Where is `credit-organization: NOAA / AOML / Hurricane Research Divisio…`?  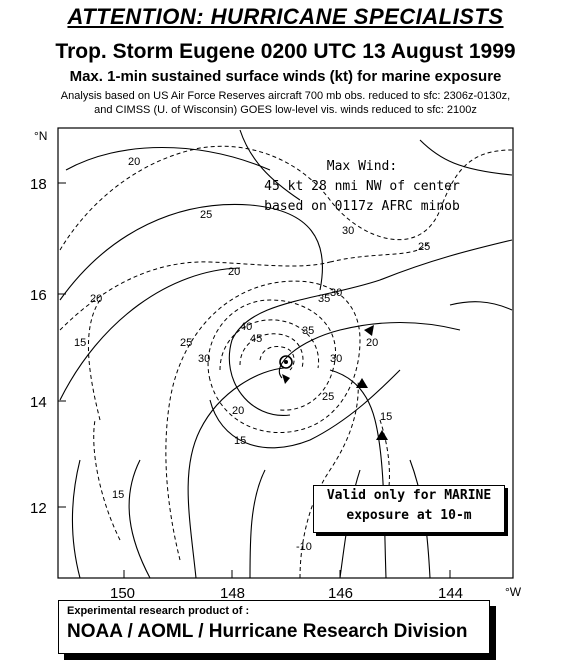
credit-organization: NOAA / AOML / Hurricane Research Divisio… is located at coordinates (267, 631).